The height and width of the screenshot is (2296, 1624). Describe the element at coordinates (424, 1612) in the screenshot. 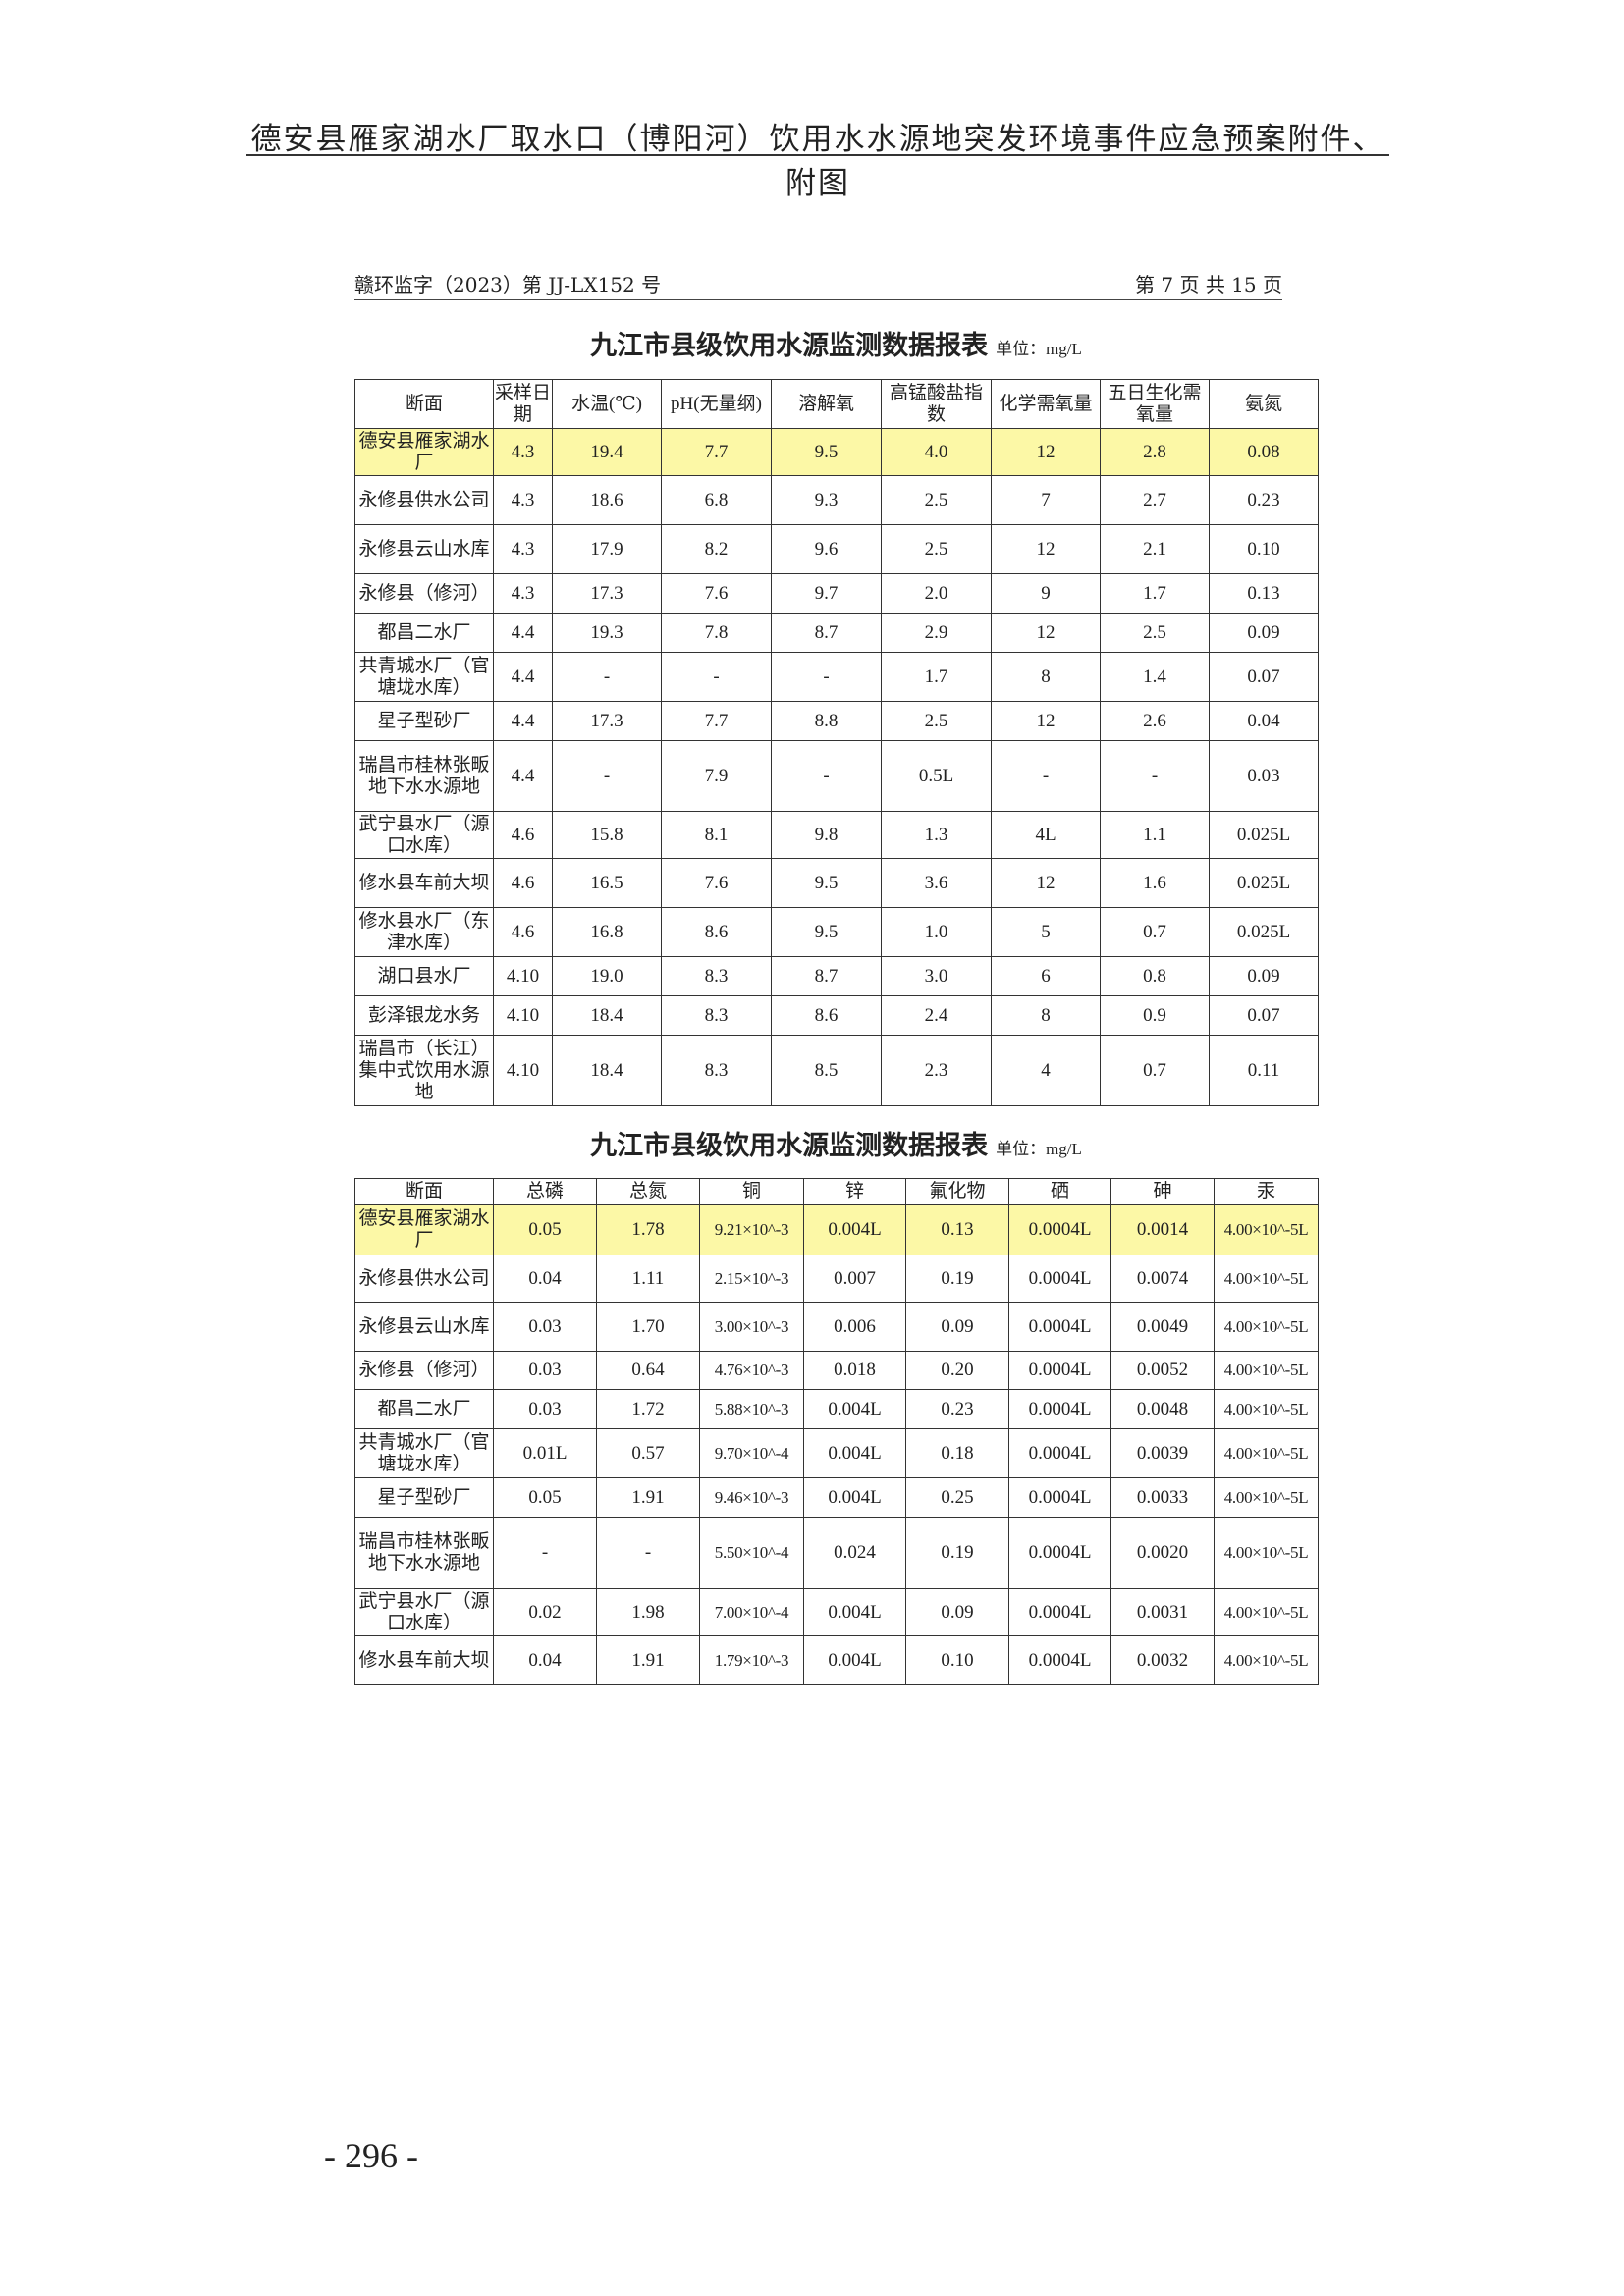

I see `site-name-cell: 武宁县水厂（源口水库）` at that location.